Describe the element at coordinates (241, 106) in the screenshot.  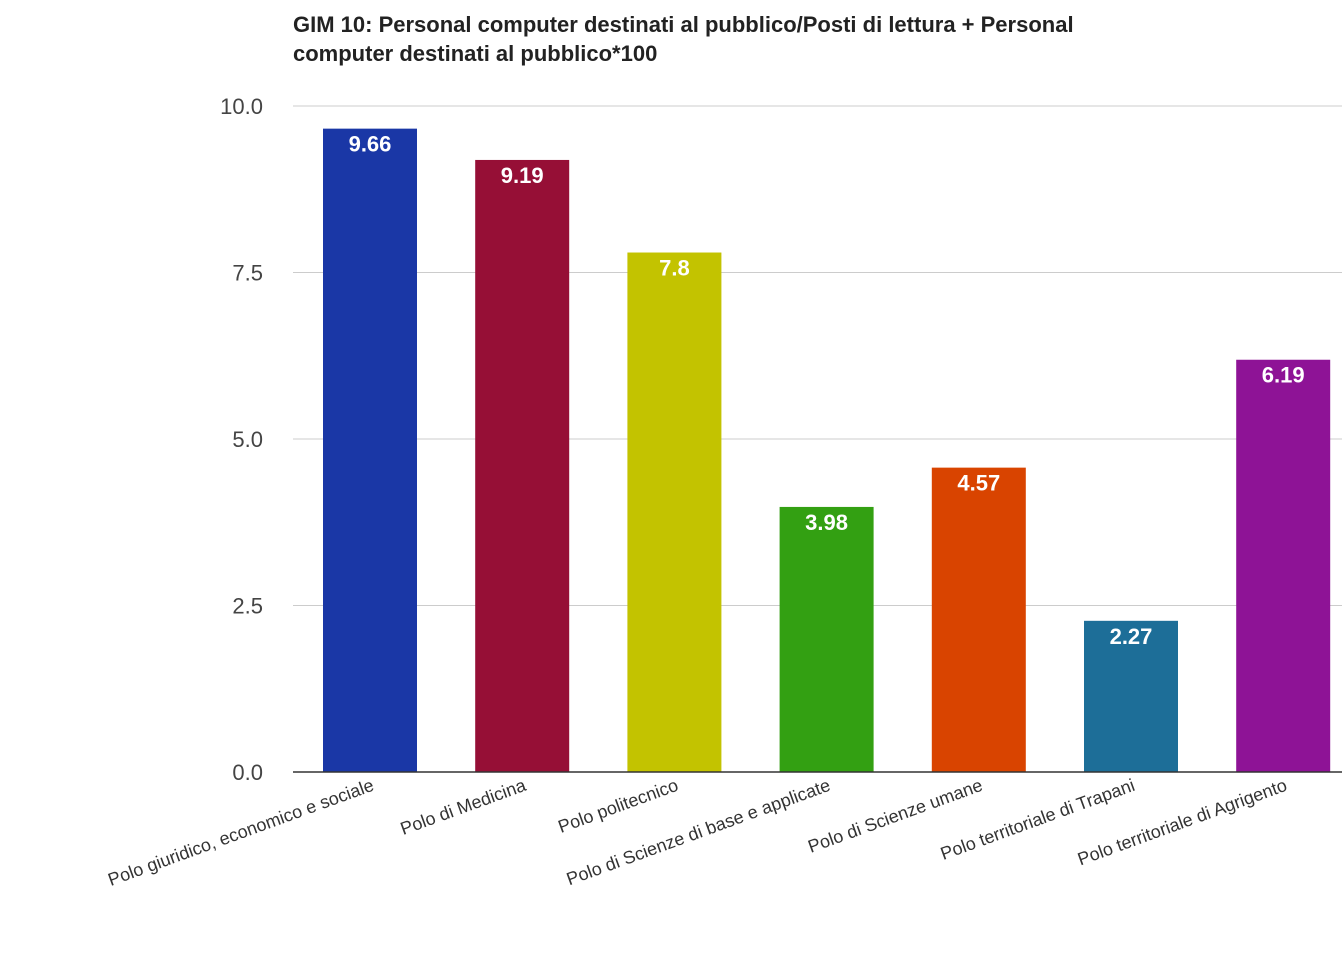
I see `y-tick-label: 10.0` at that location.